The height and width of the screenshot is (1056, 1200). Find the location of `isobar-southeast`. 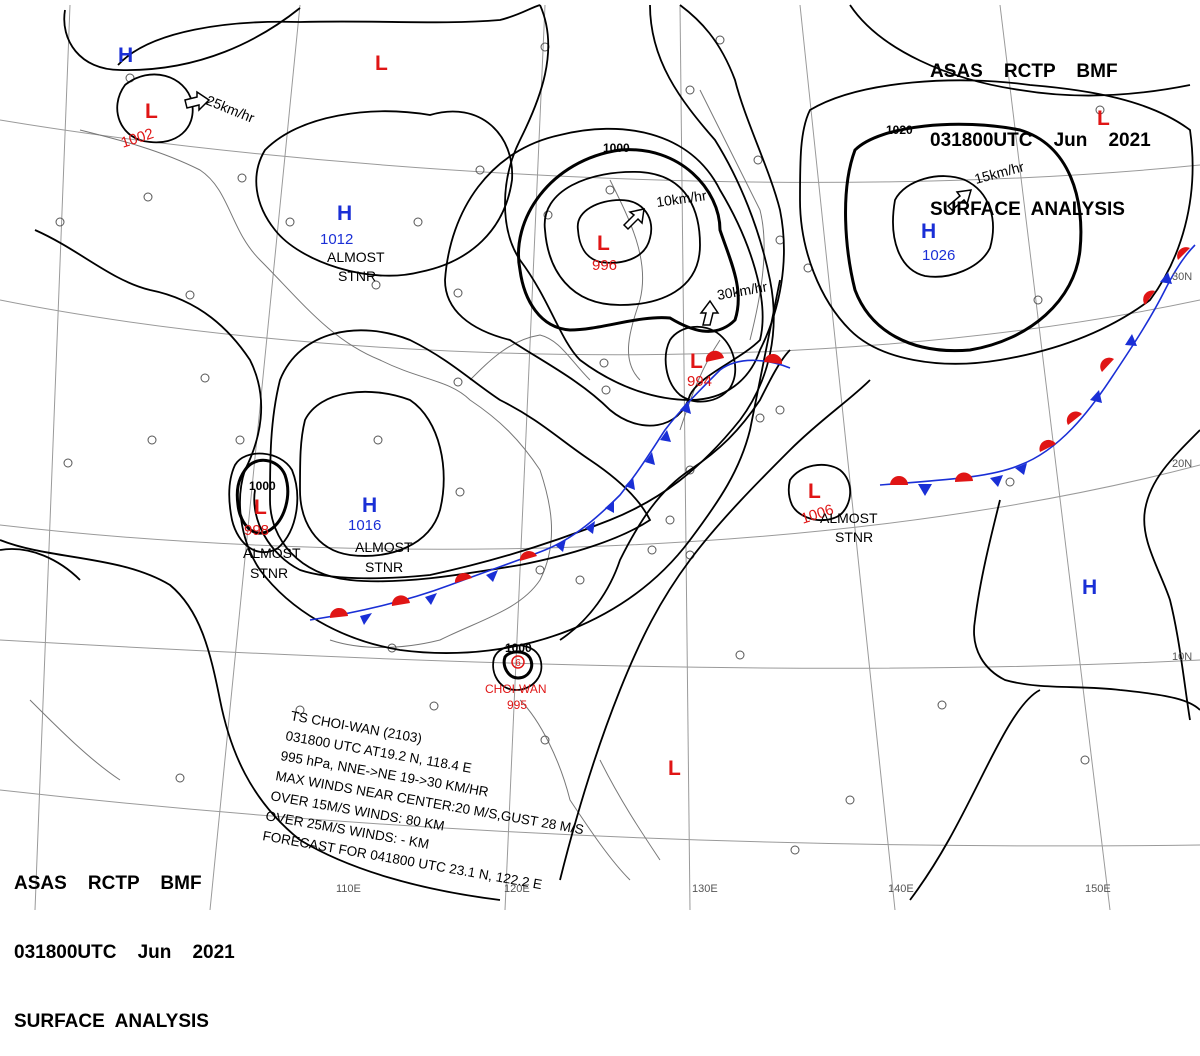

isobar-southeast is located at coordinates (975, 795).